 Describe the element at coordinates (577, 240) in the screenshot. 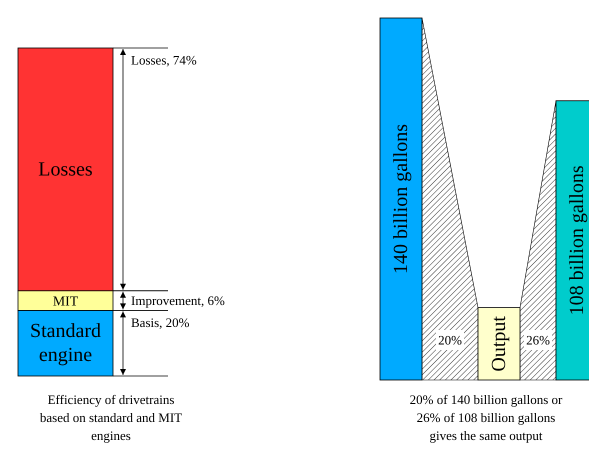

I see `data-label: 108 billion gallons` at that location.